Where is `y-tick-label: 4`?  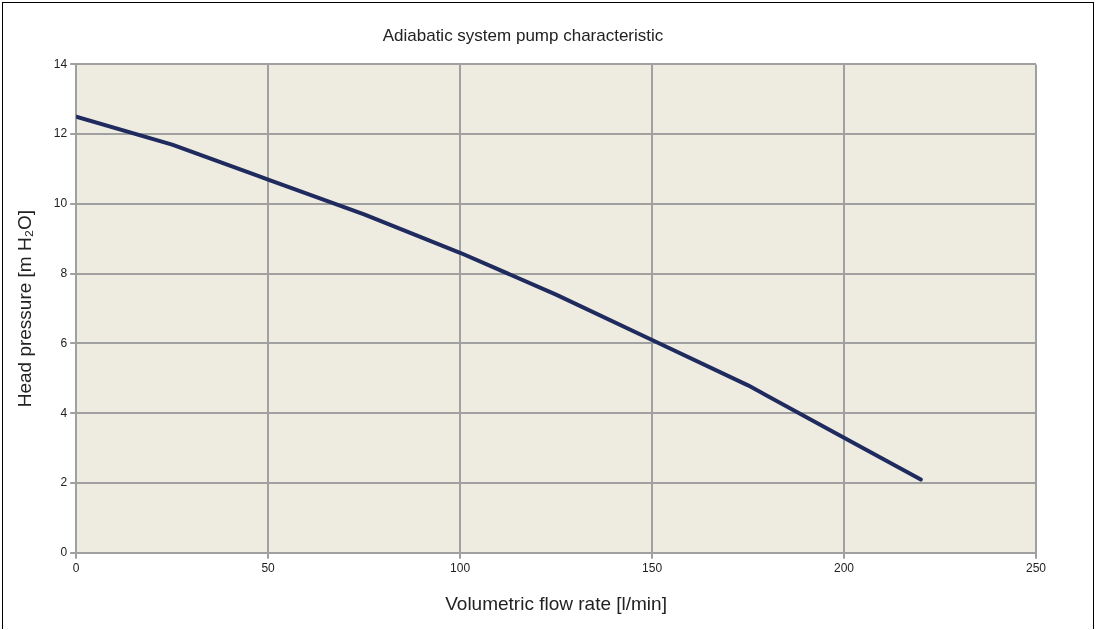
y-tick-label: 4 is located at coordinates (64, 412).